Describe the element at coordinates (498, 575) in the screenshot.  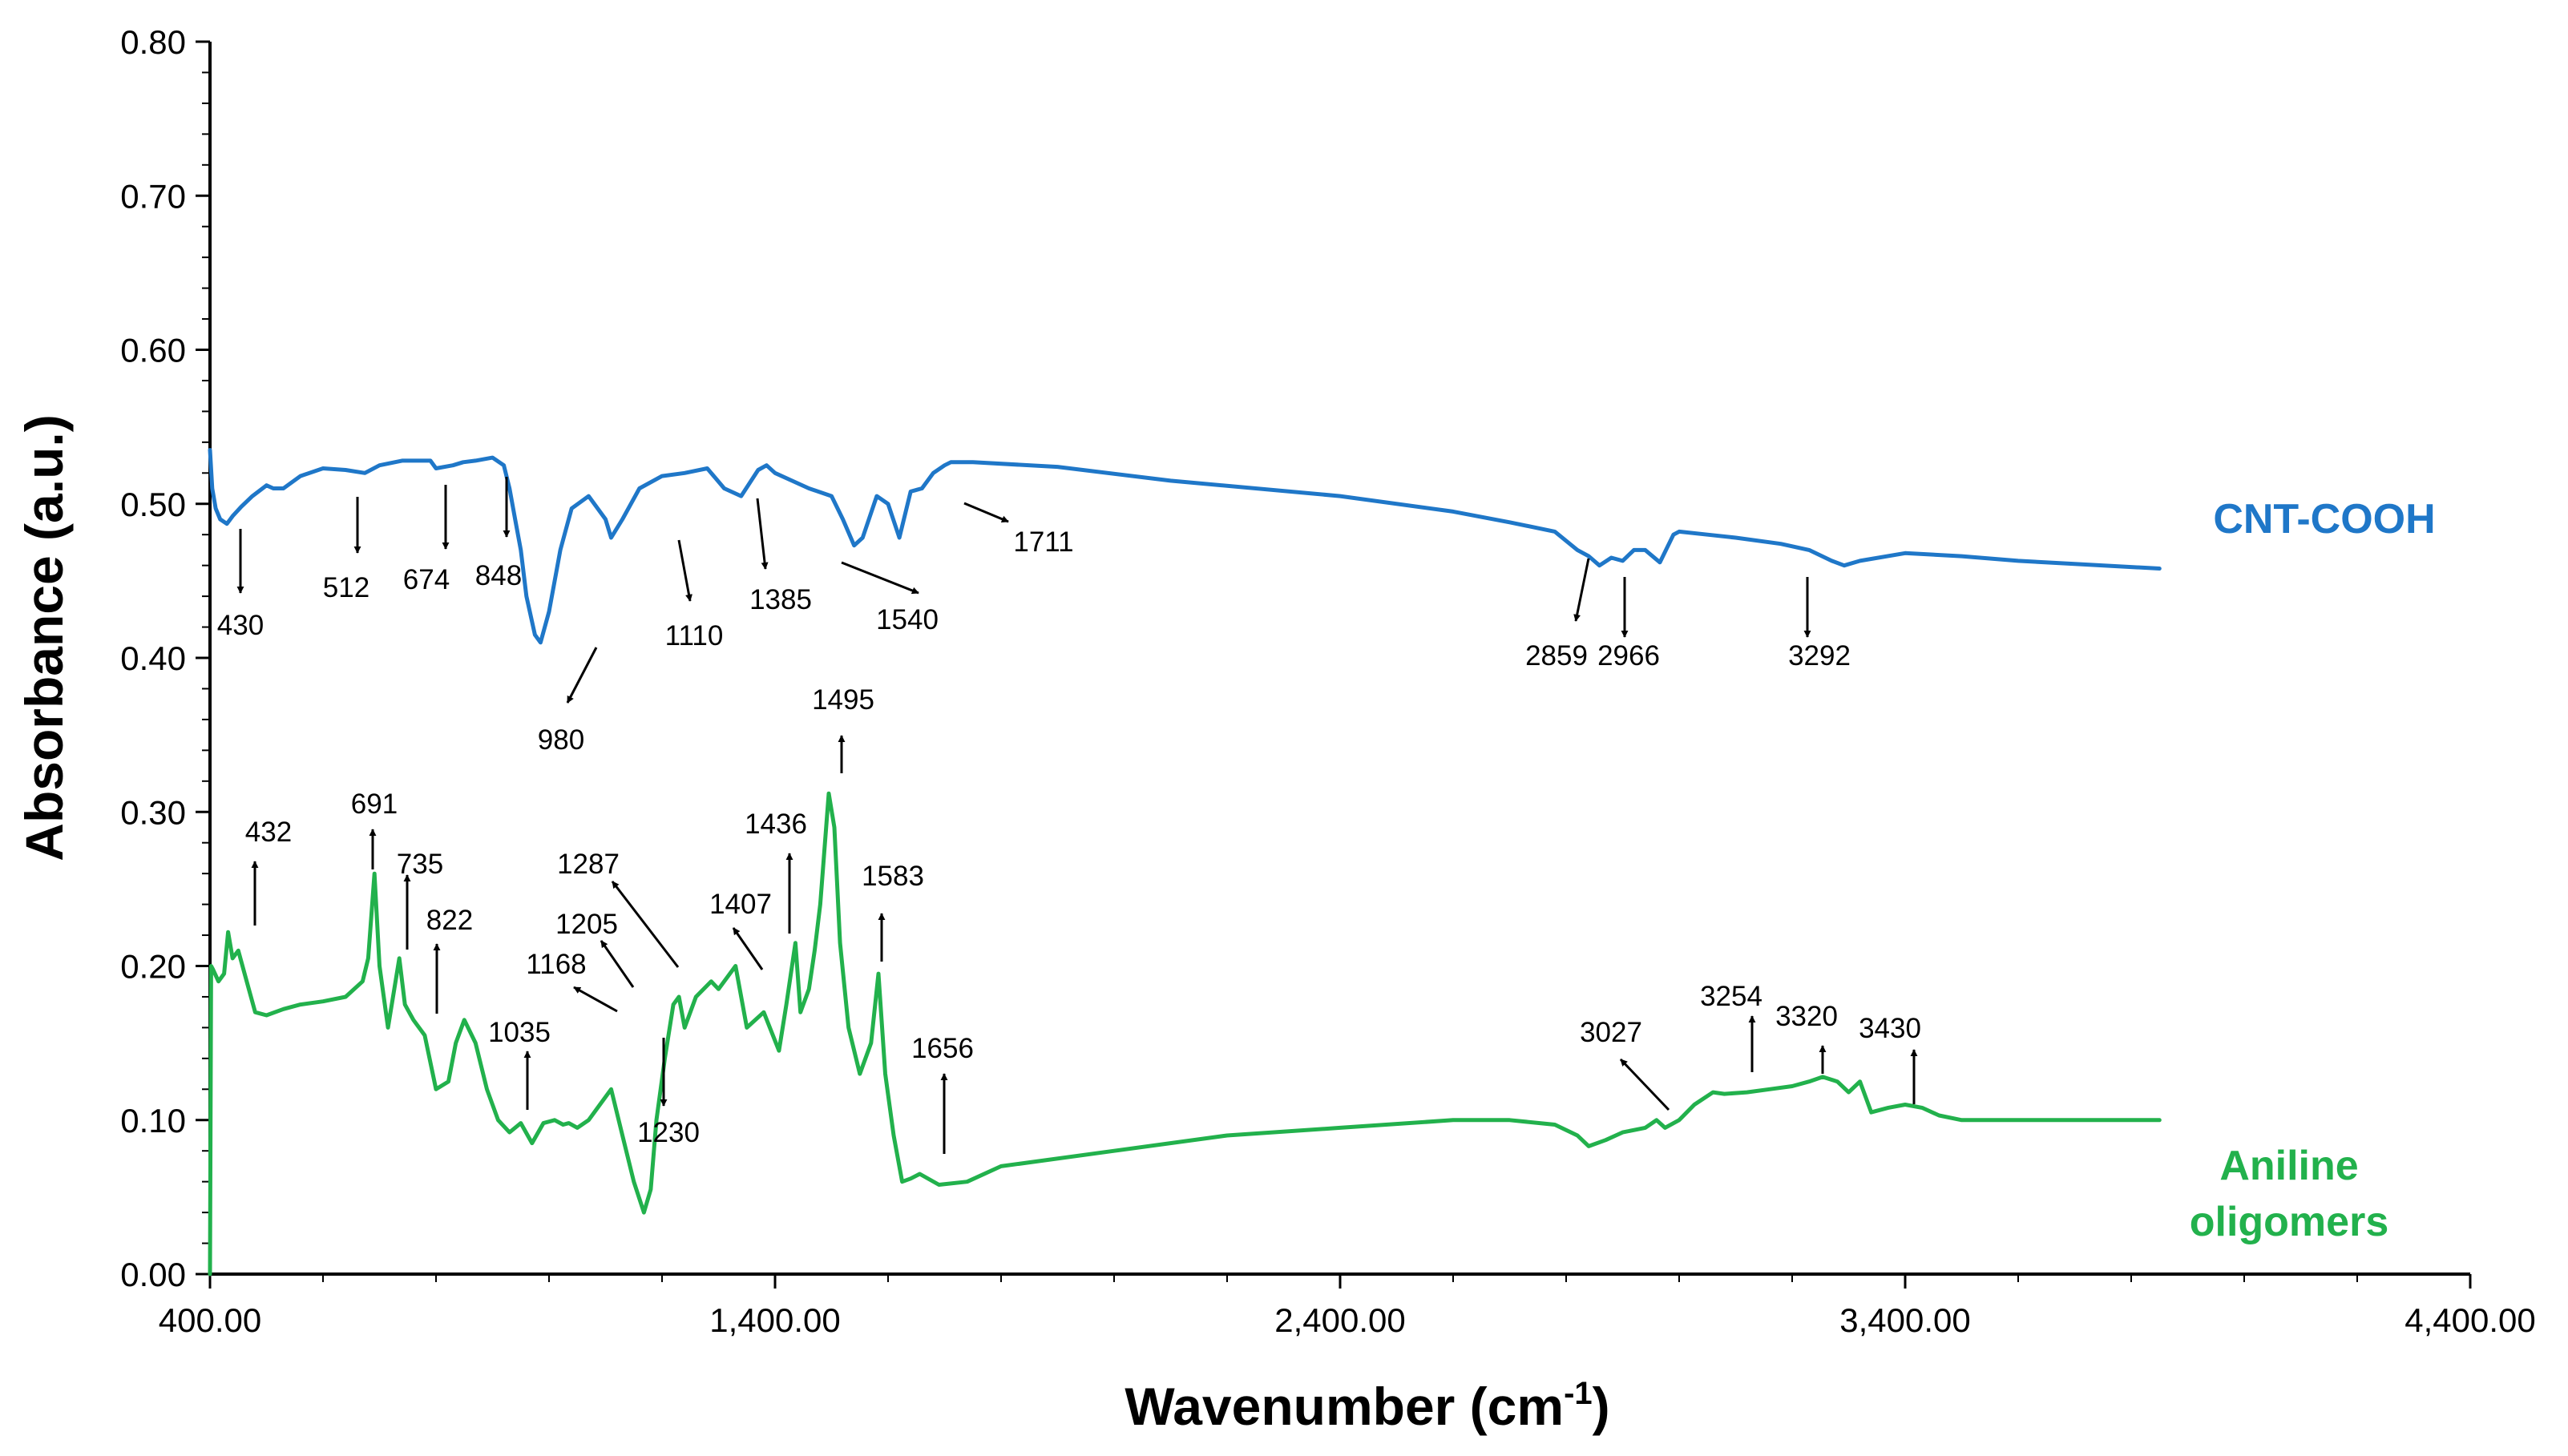
I see `annotation-label: 848` at that location.